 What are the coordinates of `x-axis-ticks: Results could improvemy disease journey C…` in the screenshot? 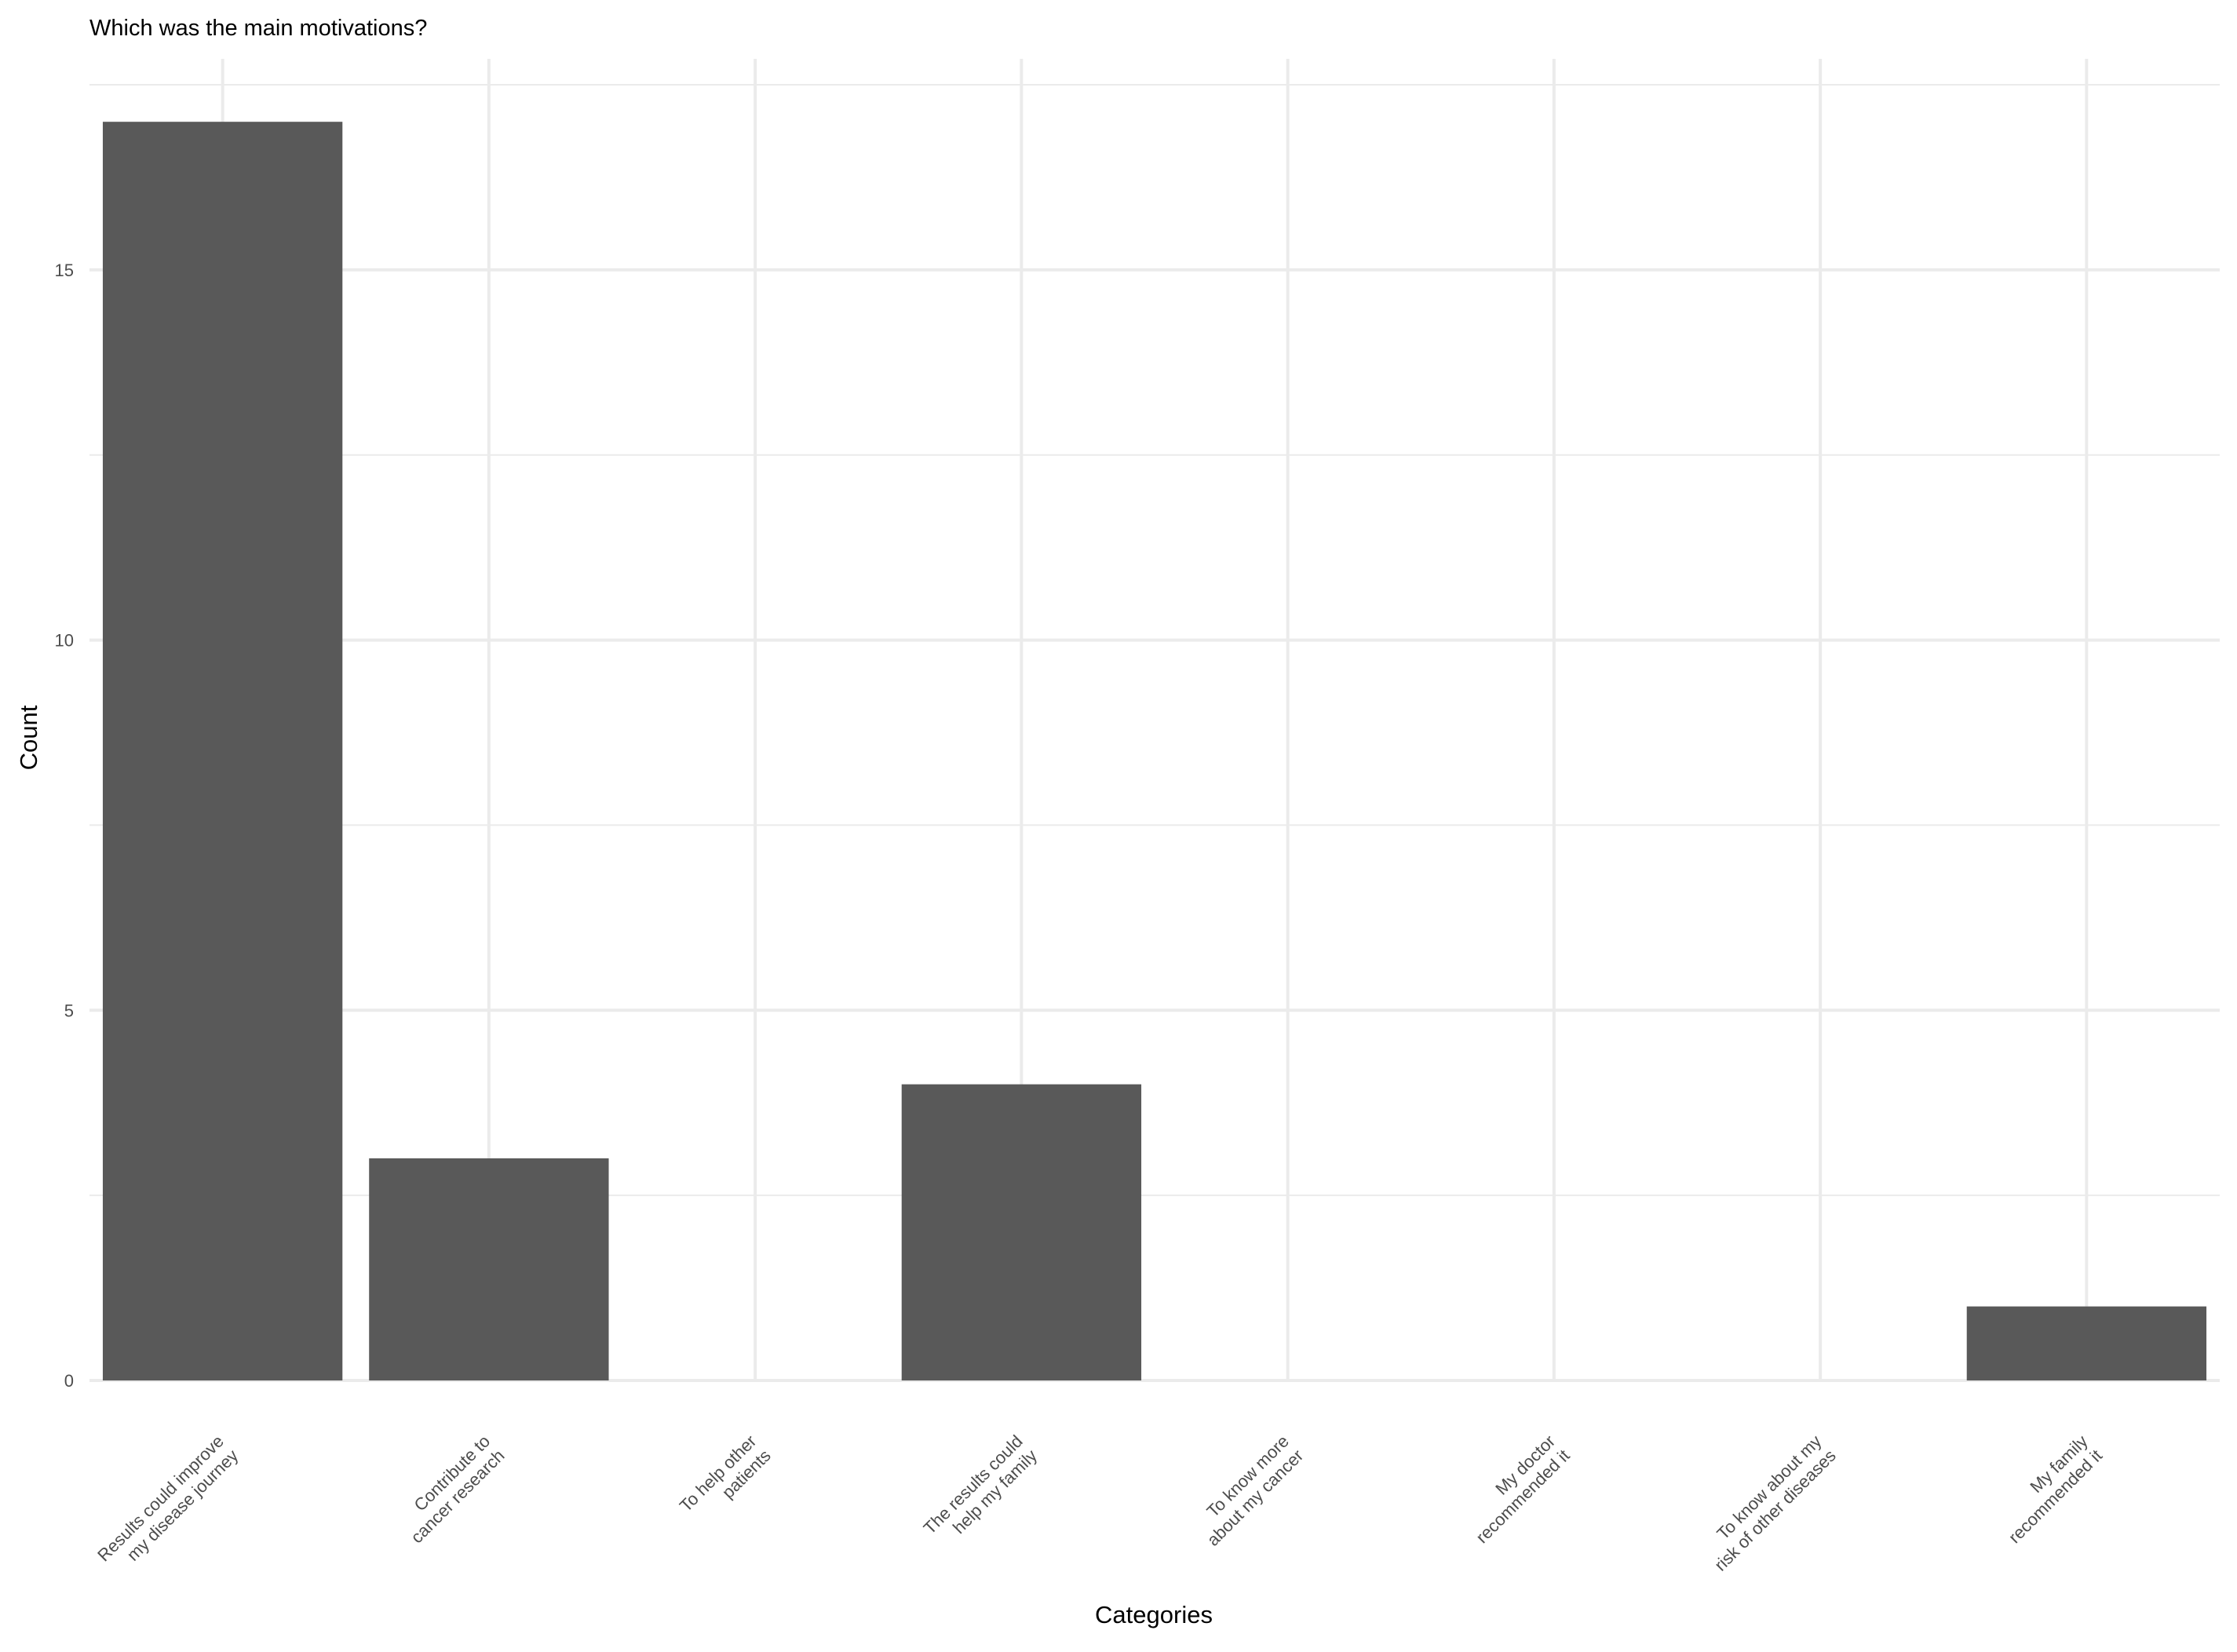 It's located at (1099, 1505).